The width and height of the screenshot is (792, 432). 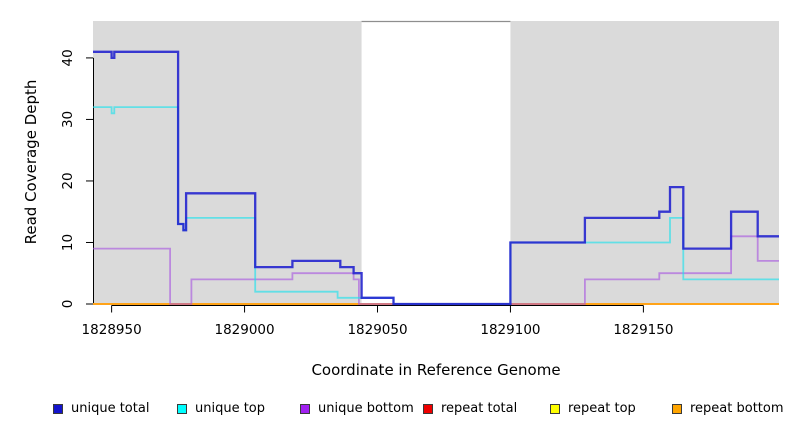 What do you see at coordinates (677, 409) in the screenshot?
I see `legend-swatch-repeat-bottom` at bounding box center [677, 409].